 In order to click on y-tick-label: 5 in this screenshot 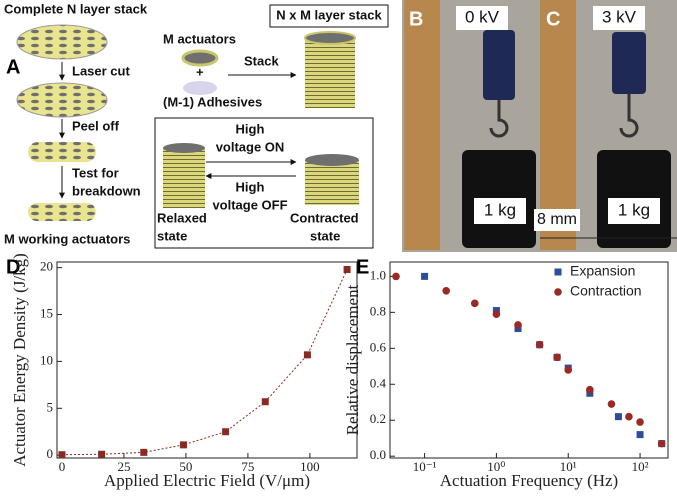, I will do `click(50, 406)`.